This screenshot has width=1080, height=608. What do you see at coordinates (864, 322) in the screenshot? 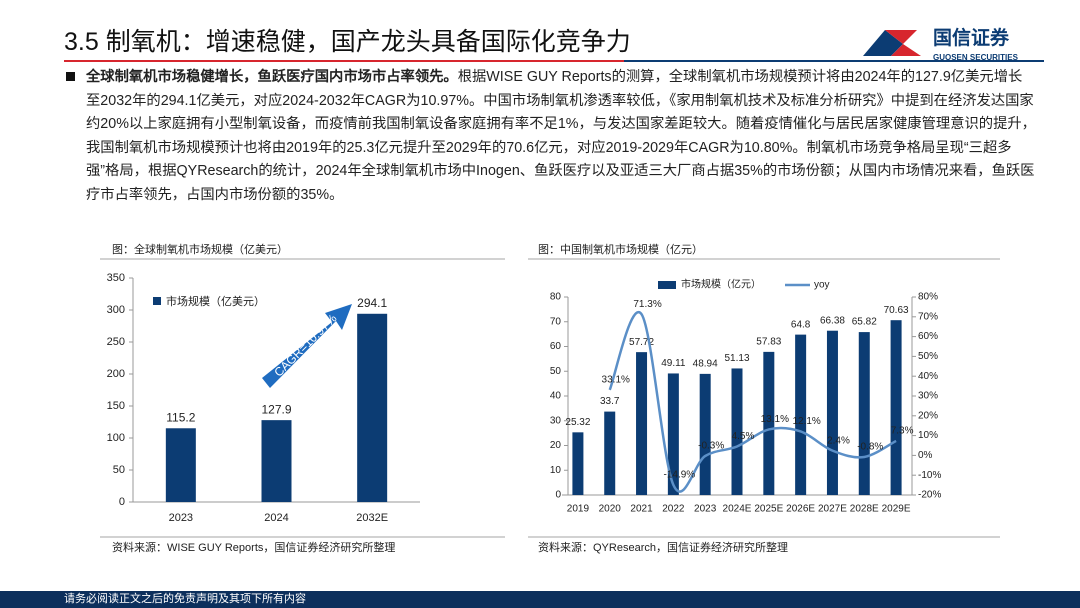
I see `value-label: 65.82` at bounding box center [864, 322].